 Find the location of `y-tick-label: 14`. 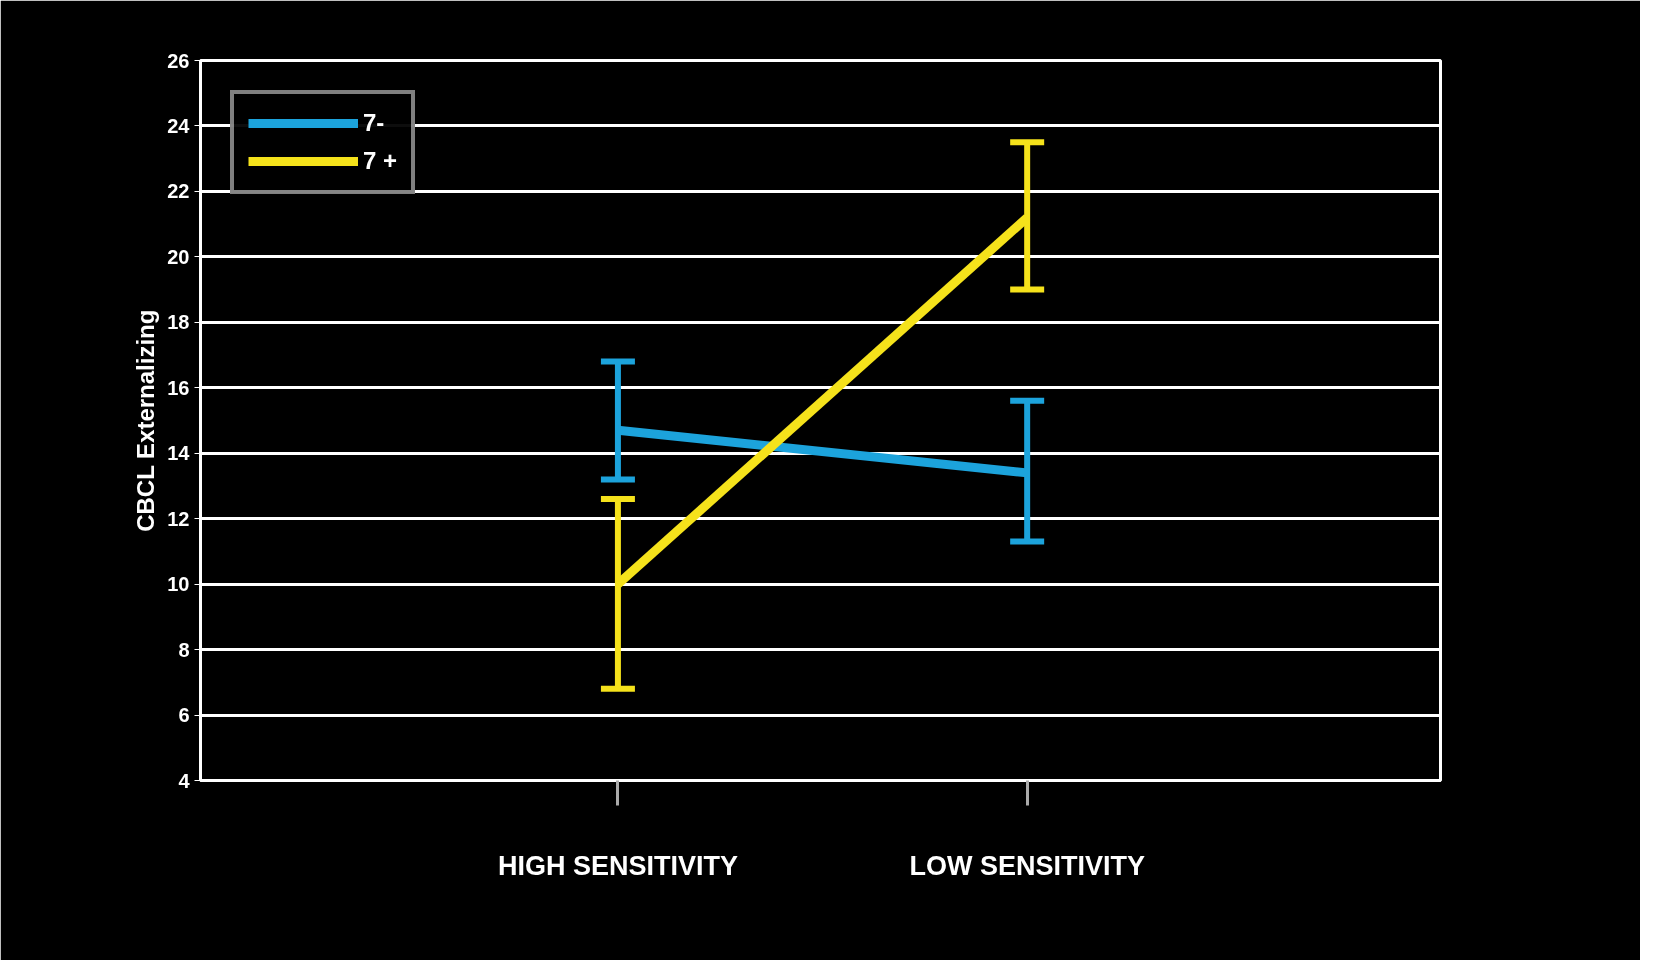

y-tick-label: 14 is located at coordinates (179, 453).